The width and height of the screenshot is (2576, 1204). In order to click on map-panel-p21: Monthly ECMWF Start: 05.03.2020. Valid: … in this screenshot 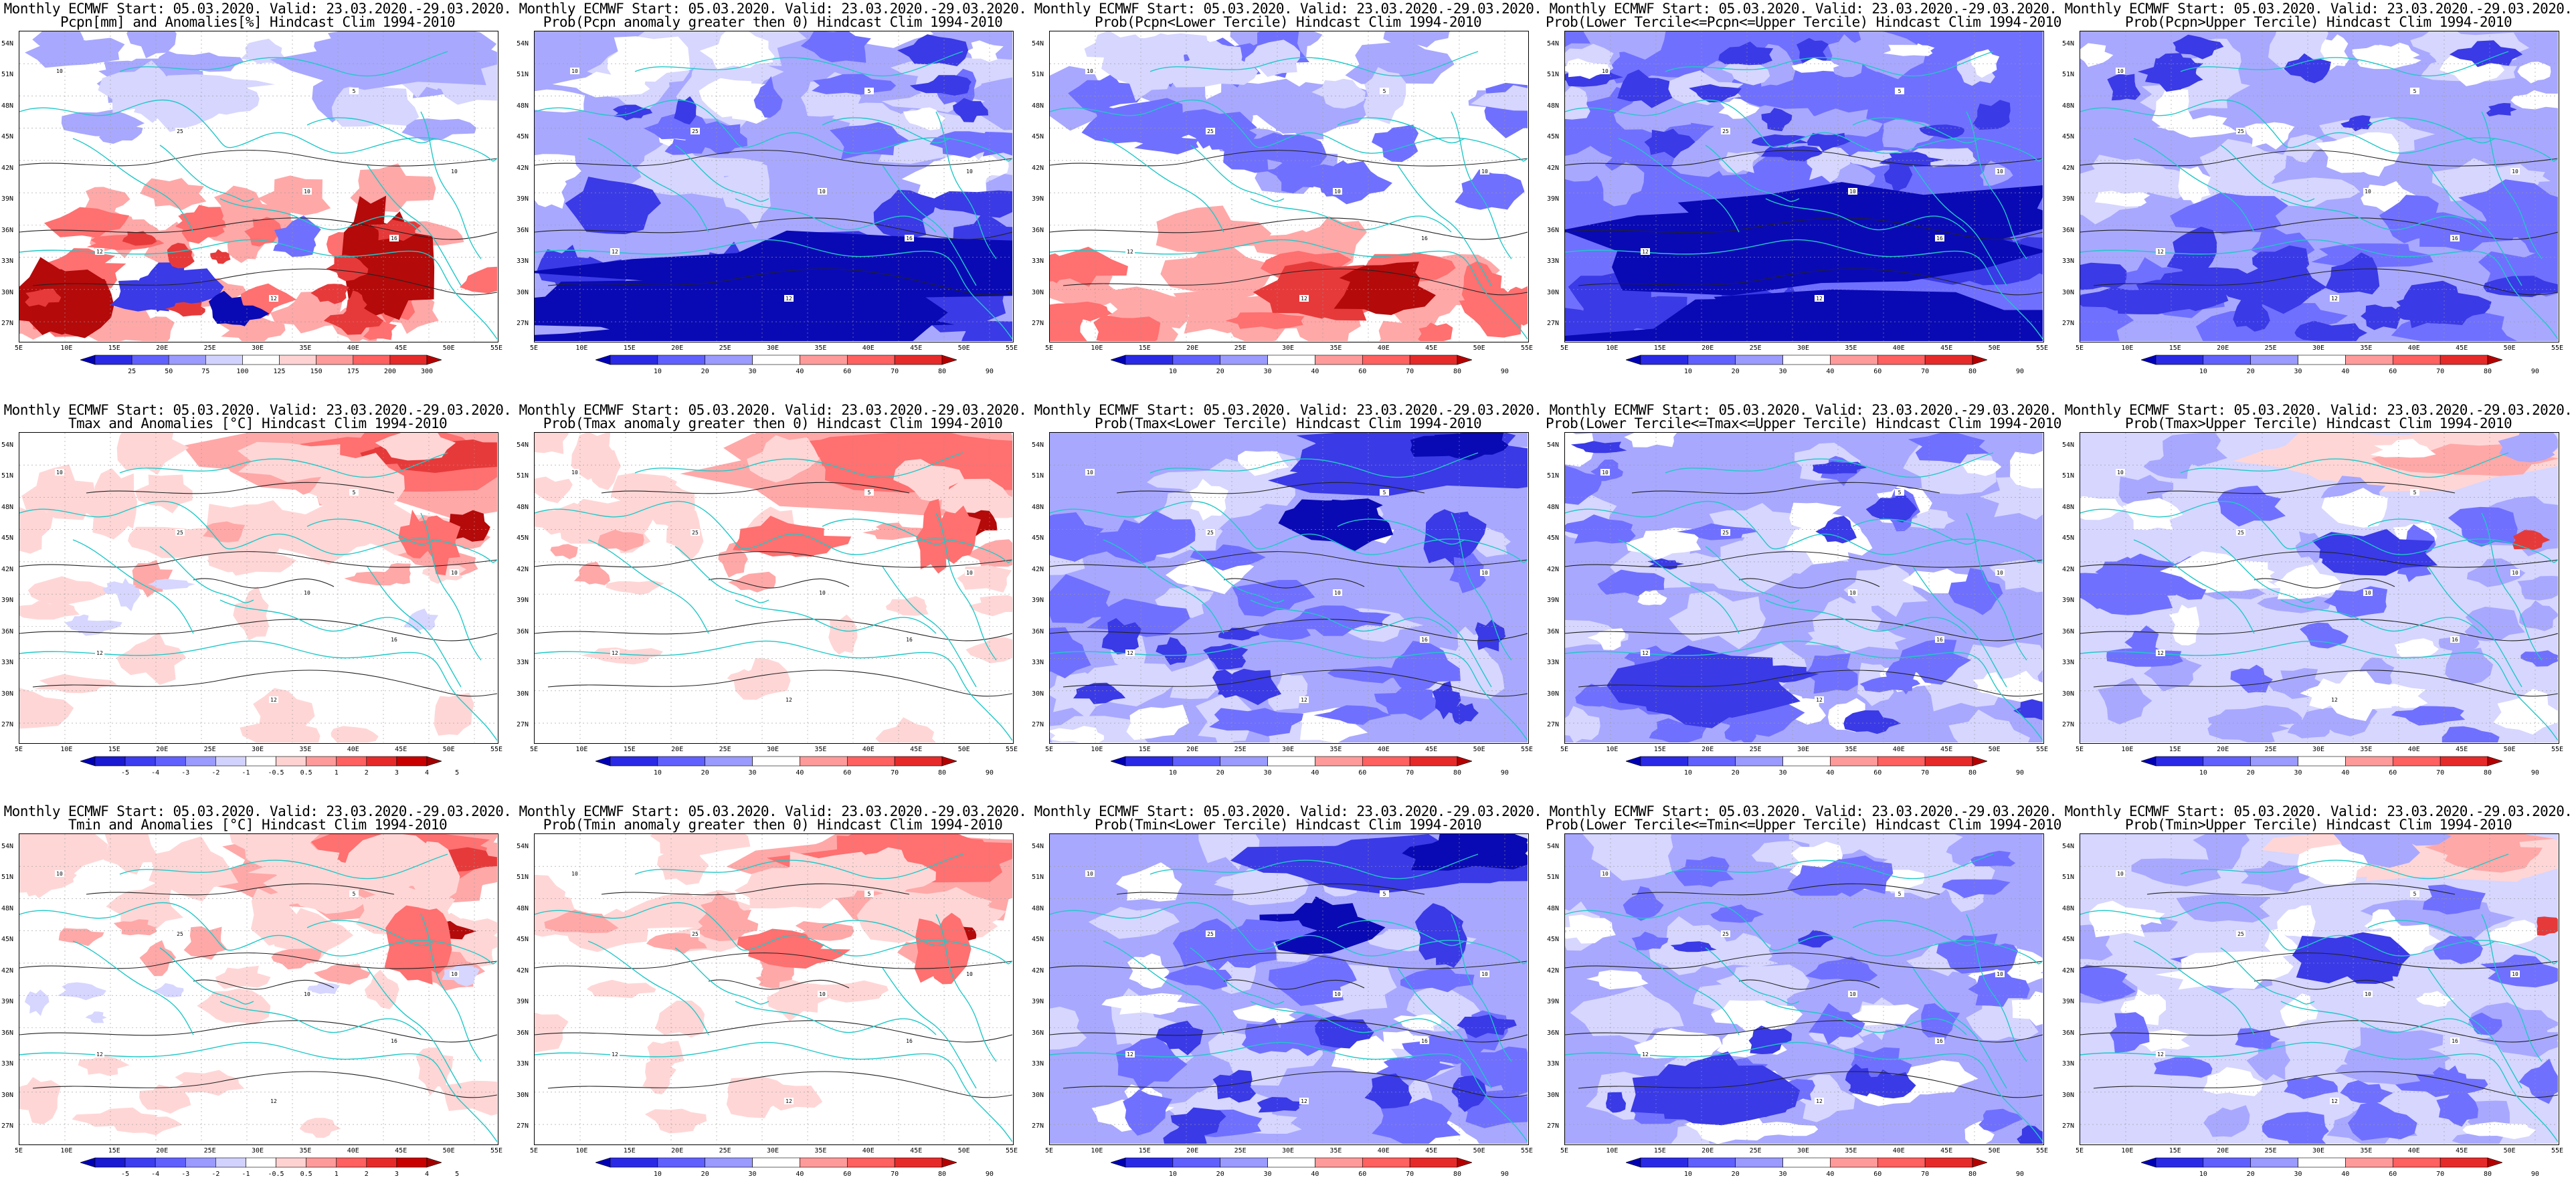, I will do `click(257, 602)`.